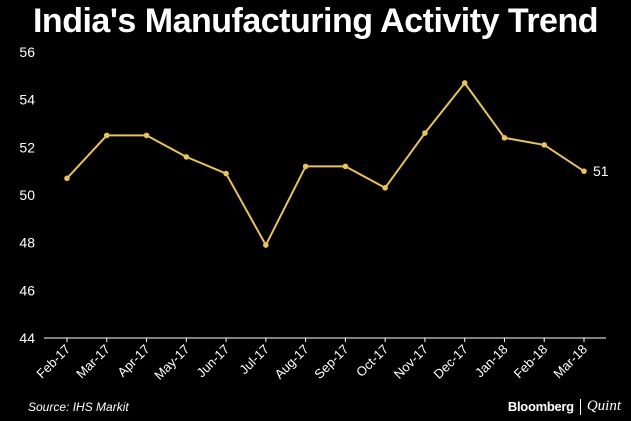 The width and height of the screenshot is (631, 421). Describe the element at coordinates (27, 338) in the screenshot. I see `y-tick-label: 44` at that location.